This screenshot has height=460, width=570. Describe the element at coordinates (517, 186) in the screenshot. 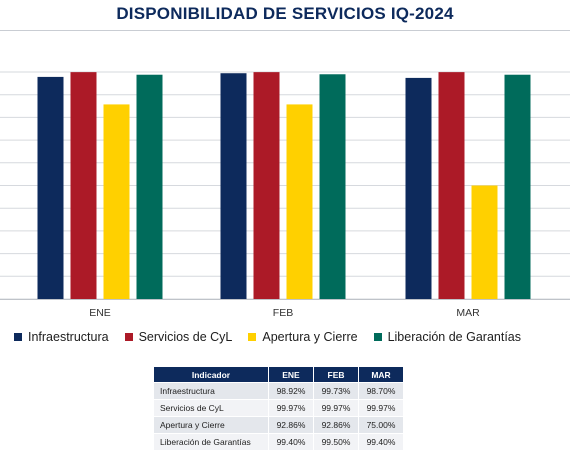

I see `bar-liberacion-de-garantias-mar` at that location.